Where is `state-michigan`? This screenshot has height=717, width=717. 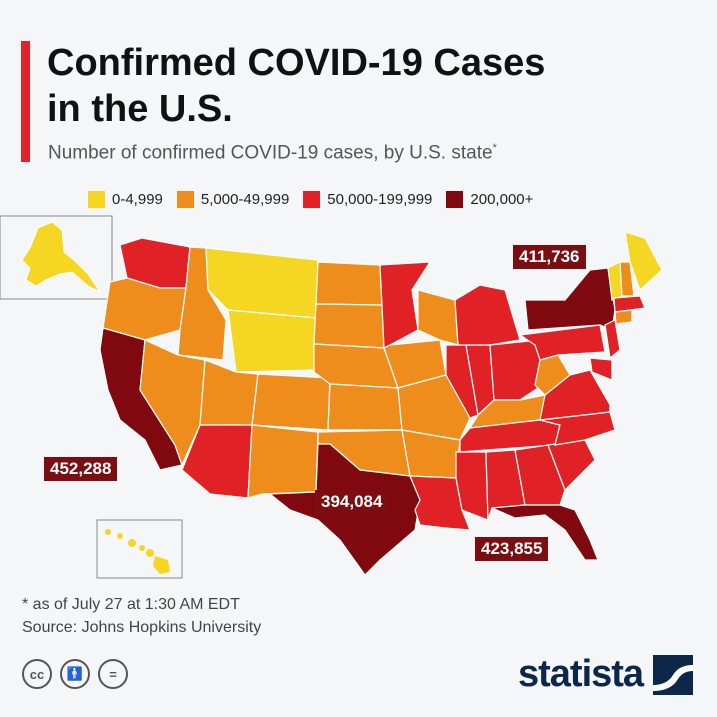 state-michigan is located at coordinates (487, 315).